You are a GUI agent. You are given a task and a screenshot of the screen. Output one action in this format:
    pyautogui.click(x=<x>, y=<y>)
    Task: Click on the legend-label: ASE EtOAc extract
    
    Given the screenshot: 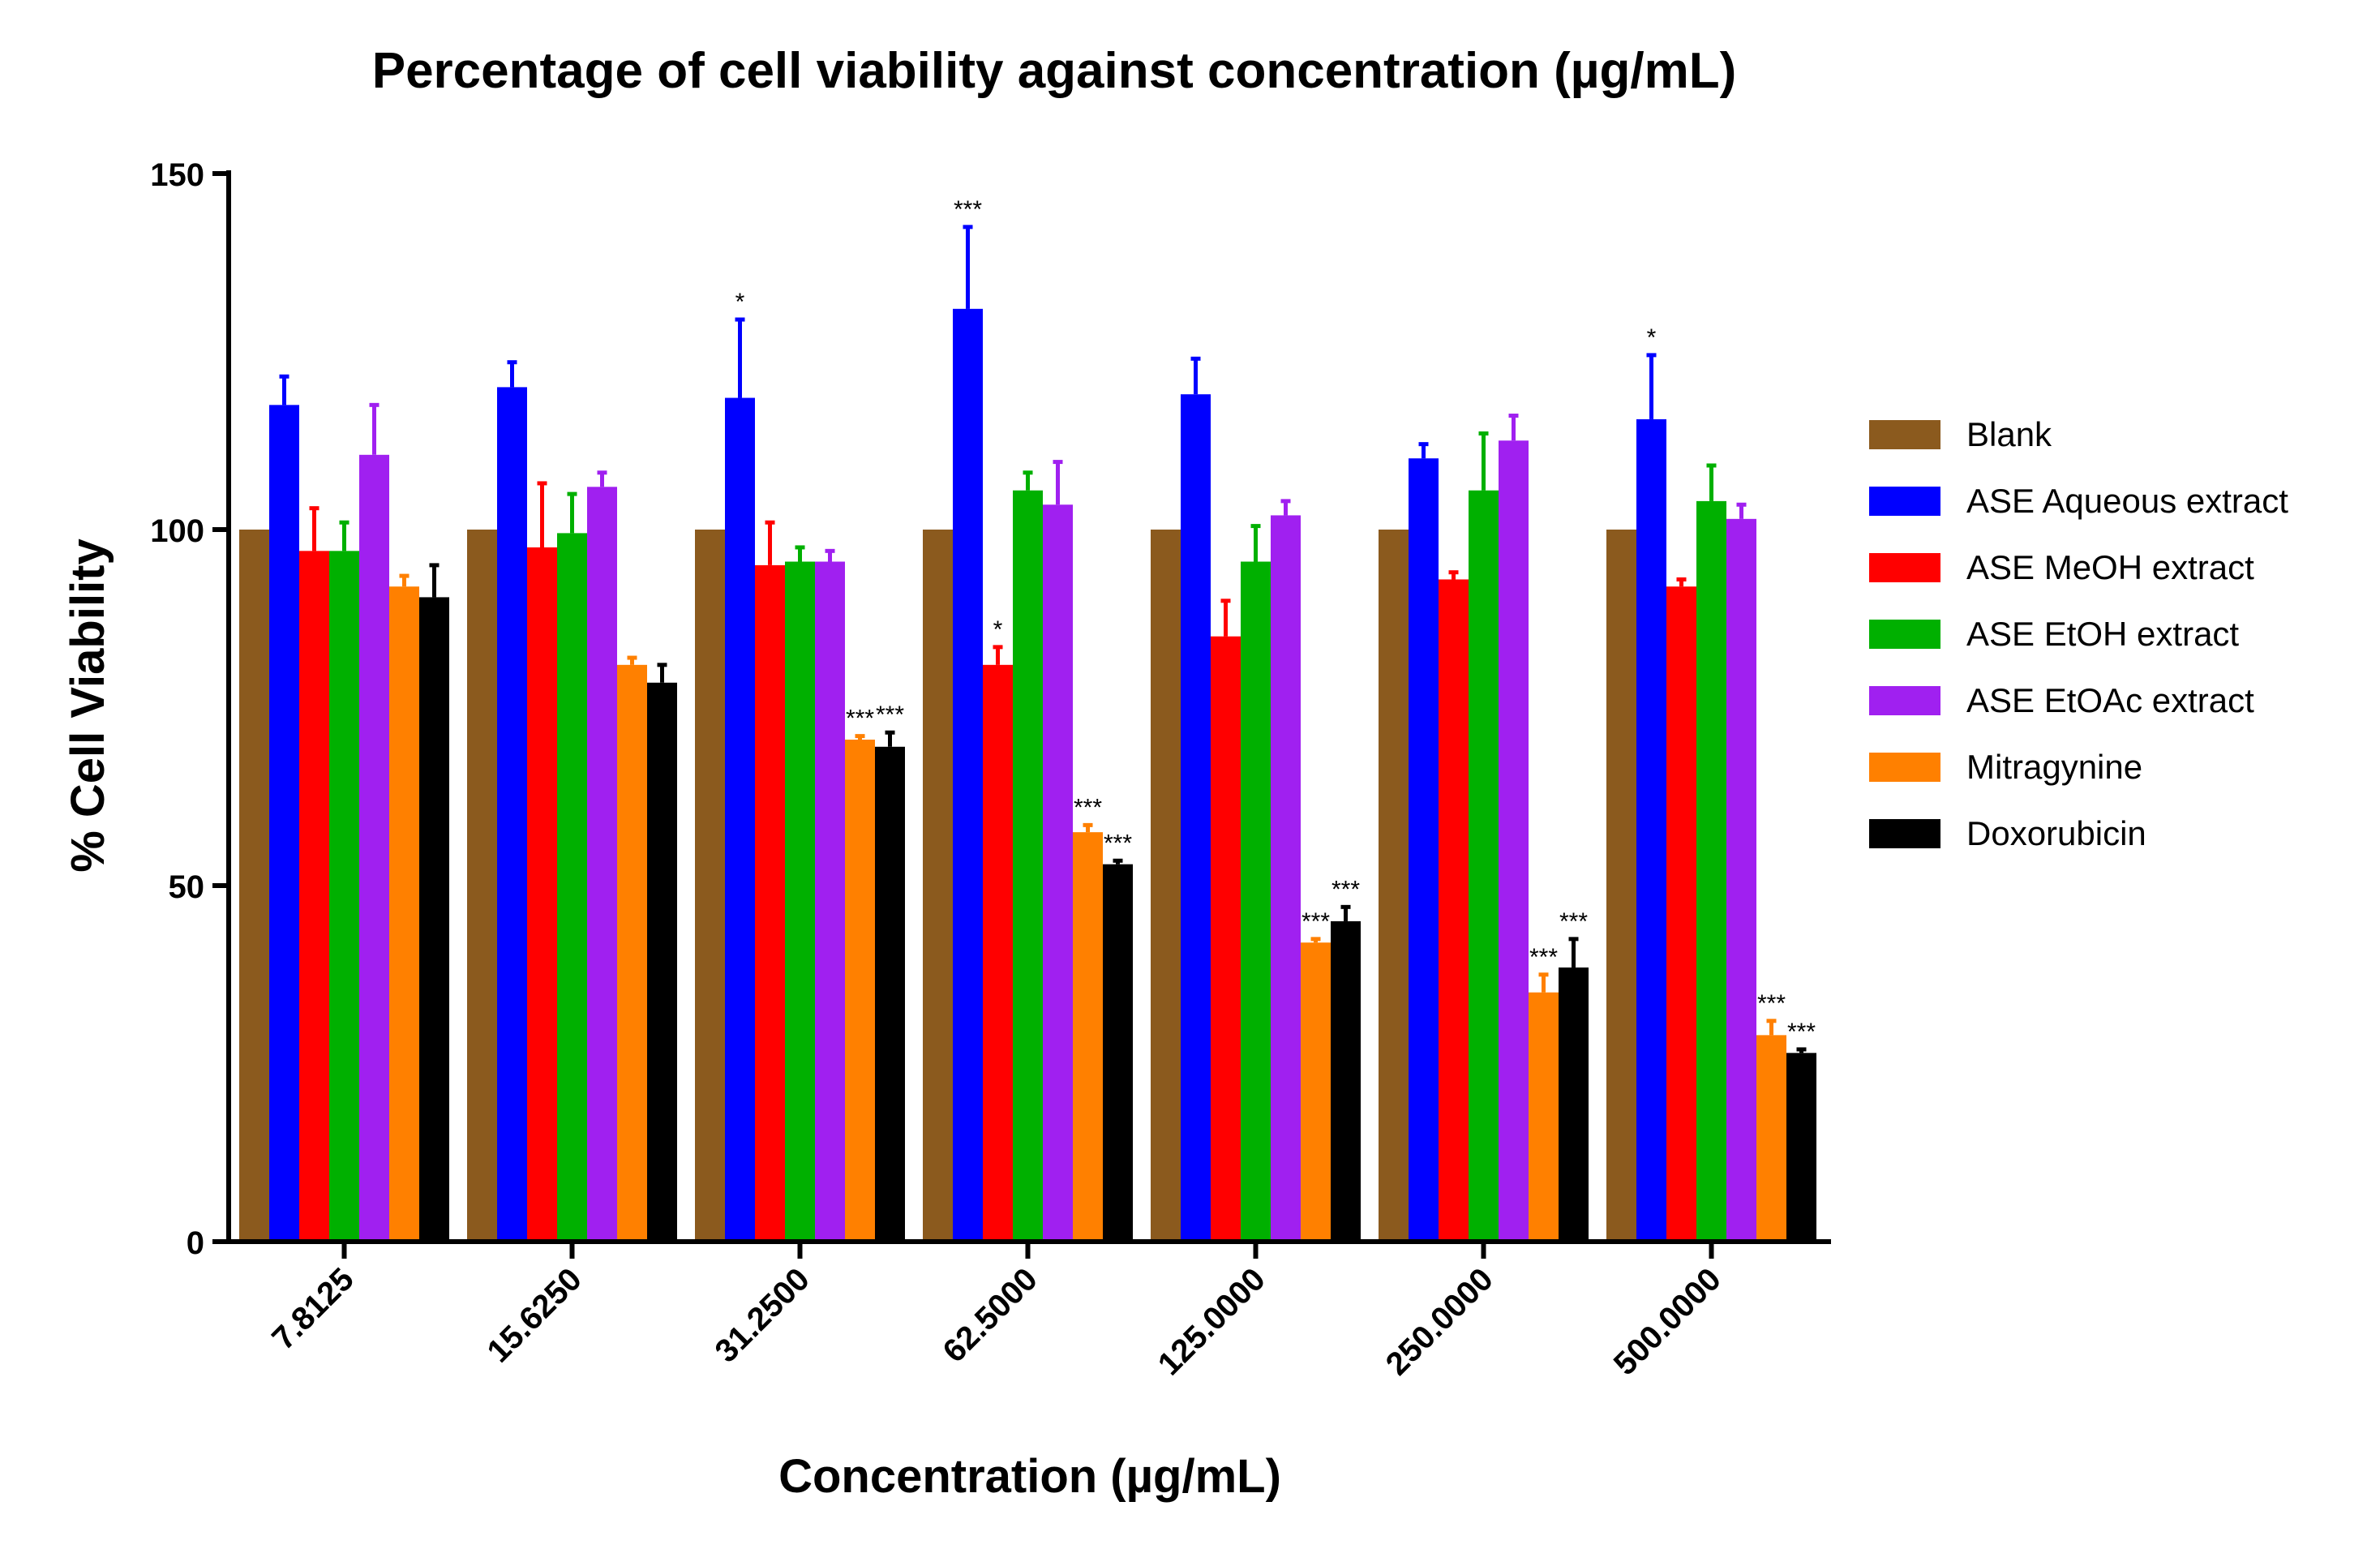 What is the action you would take?
    pyautogui.click(x=2110, y=700)
    